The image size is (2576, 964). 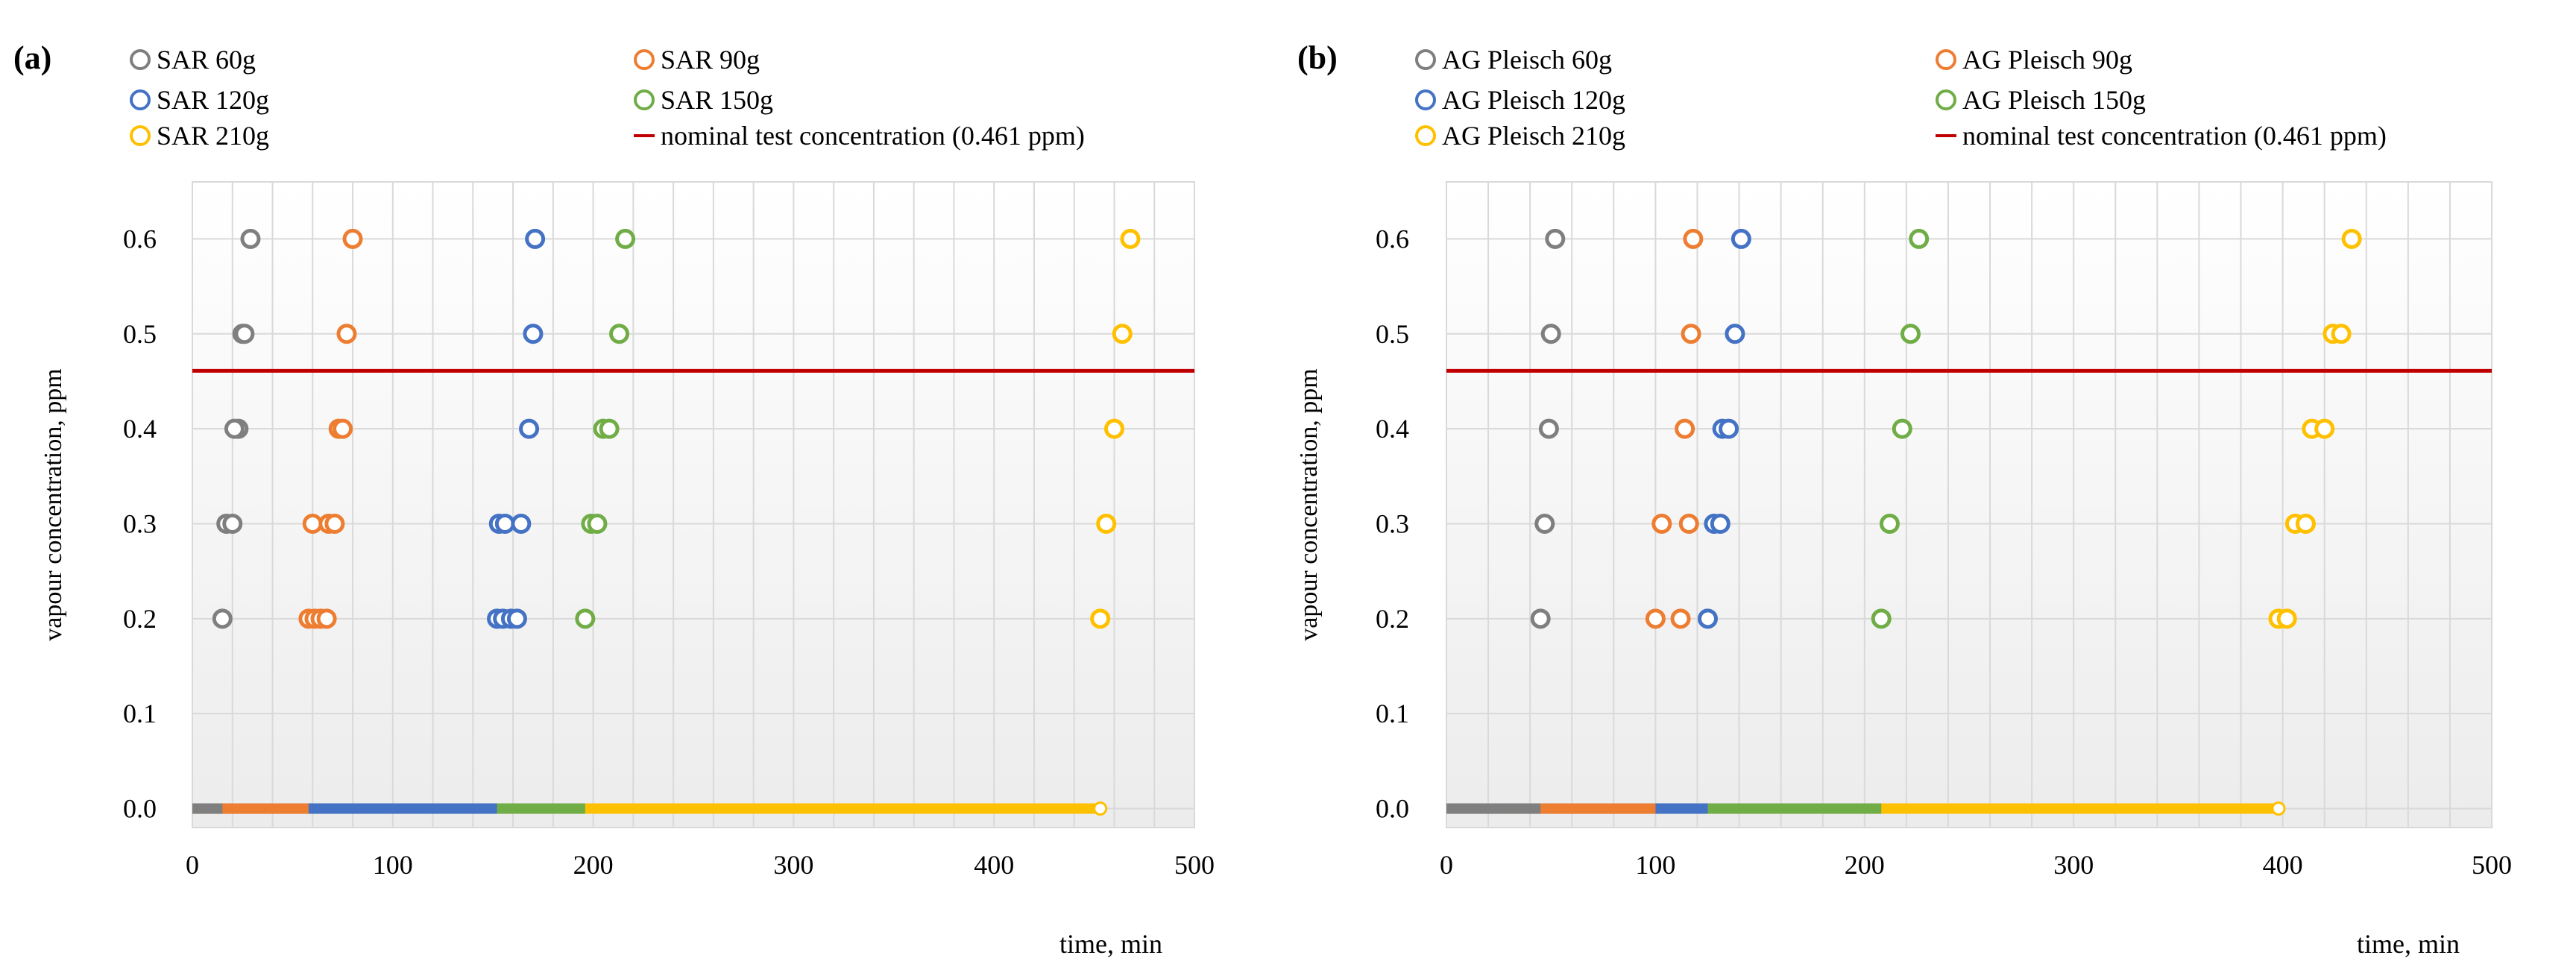 I want to click on y-tick-label: 0.1, so click(x=140, y=713).